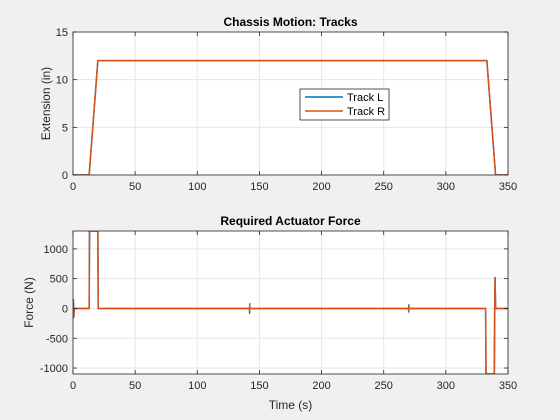 The image size is (560, 420). What do you see at coordinates (384, 386) in the screenshot?
I see `force-xtick-label: 250` at bounding box center [384, 386].